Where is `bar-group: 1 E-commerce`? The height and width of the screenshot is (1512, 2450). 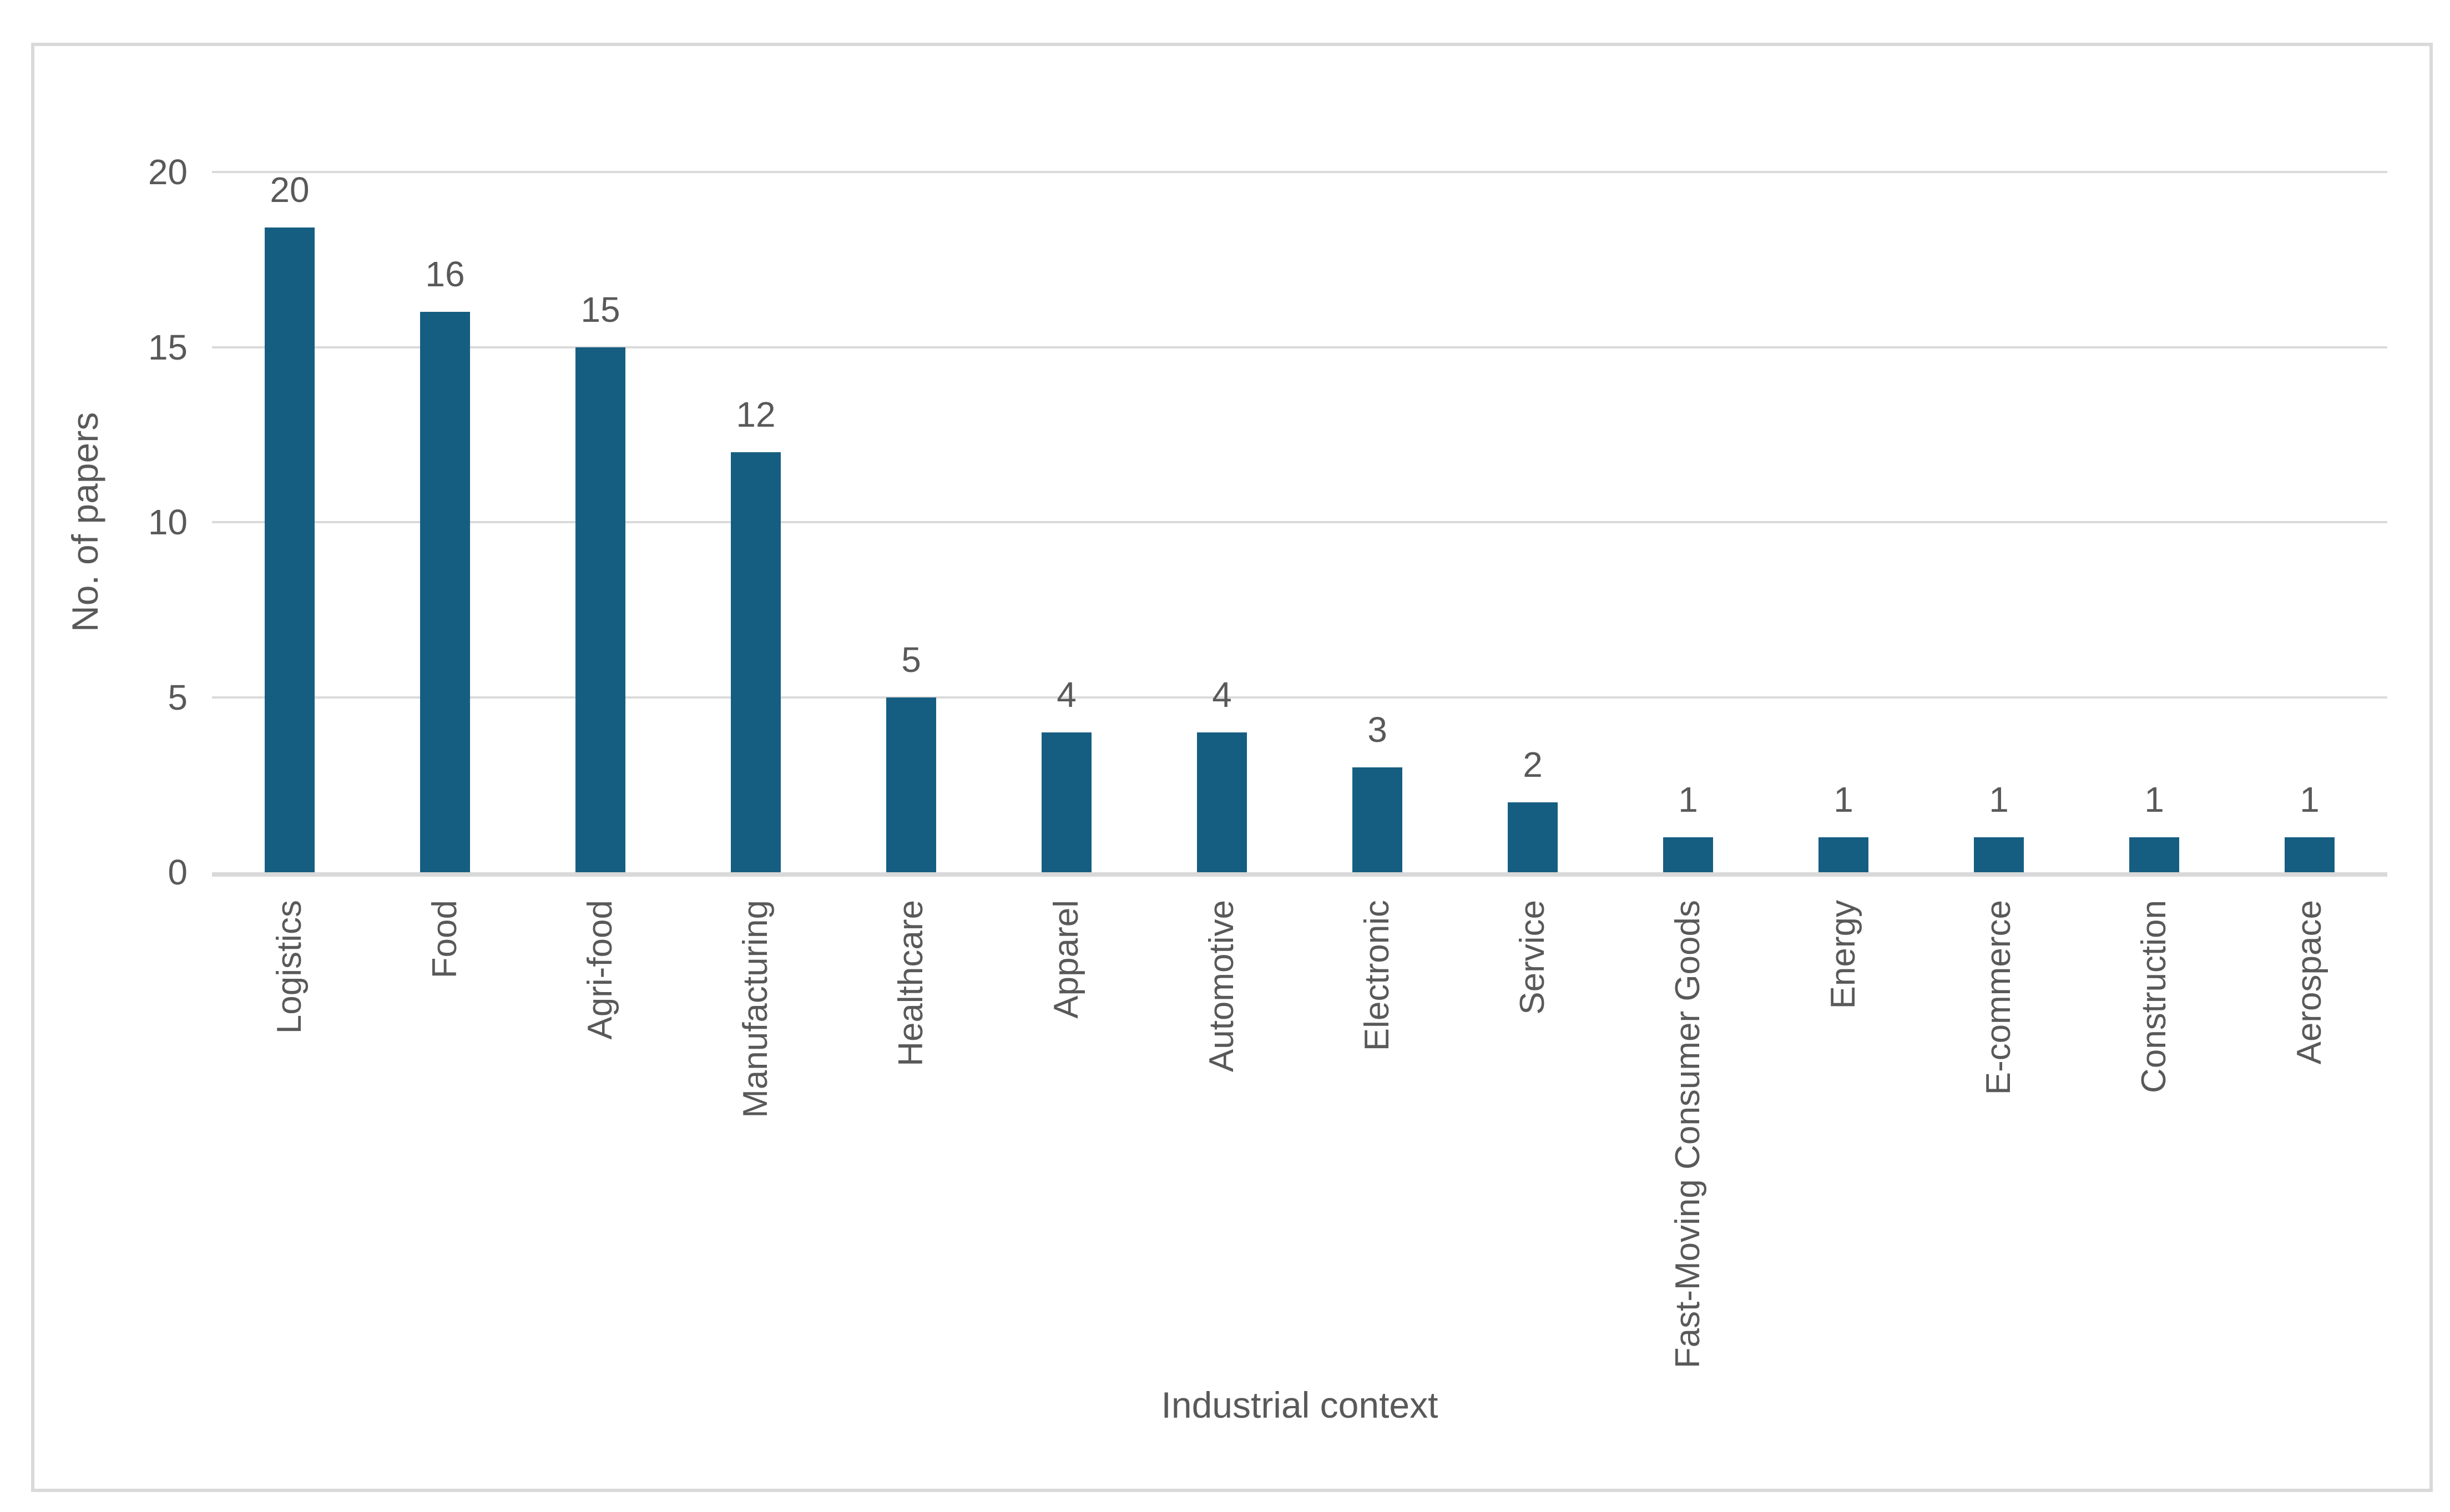
bar-group: 1 E-commerce is located at coordinates (1999, 770).